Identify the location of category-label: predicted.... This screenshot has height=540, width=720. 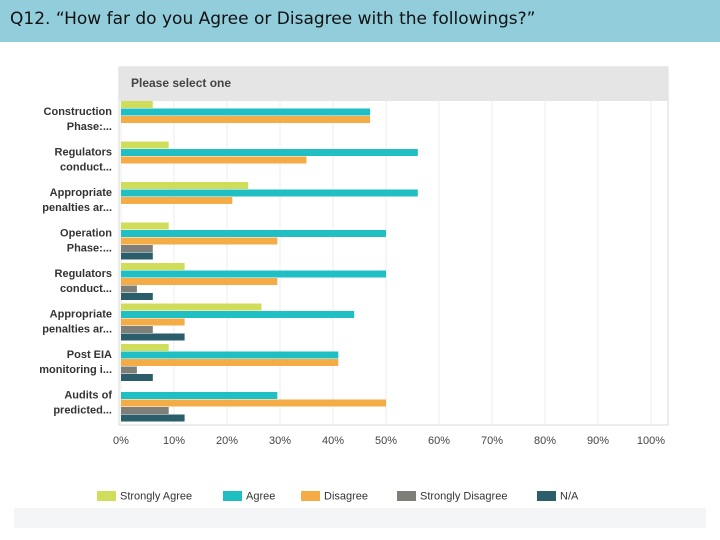
(82, 411).